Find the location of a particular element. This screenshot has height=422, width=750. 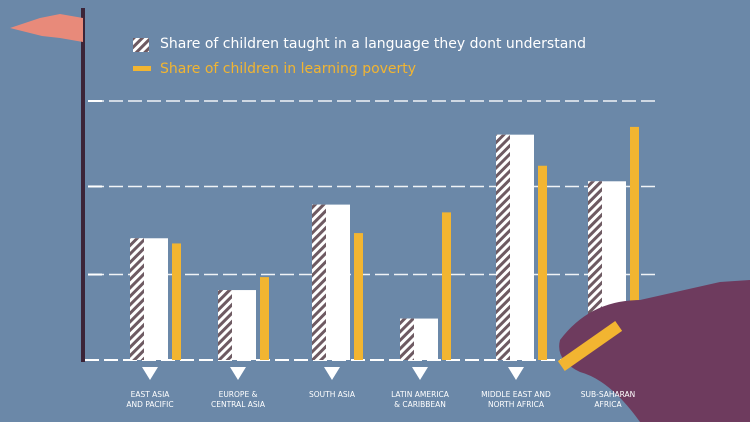

hand is located at coordinates (654, 351).